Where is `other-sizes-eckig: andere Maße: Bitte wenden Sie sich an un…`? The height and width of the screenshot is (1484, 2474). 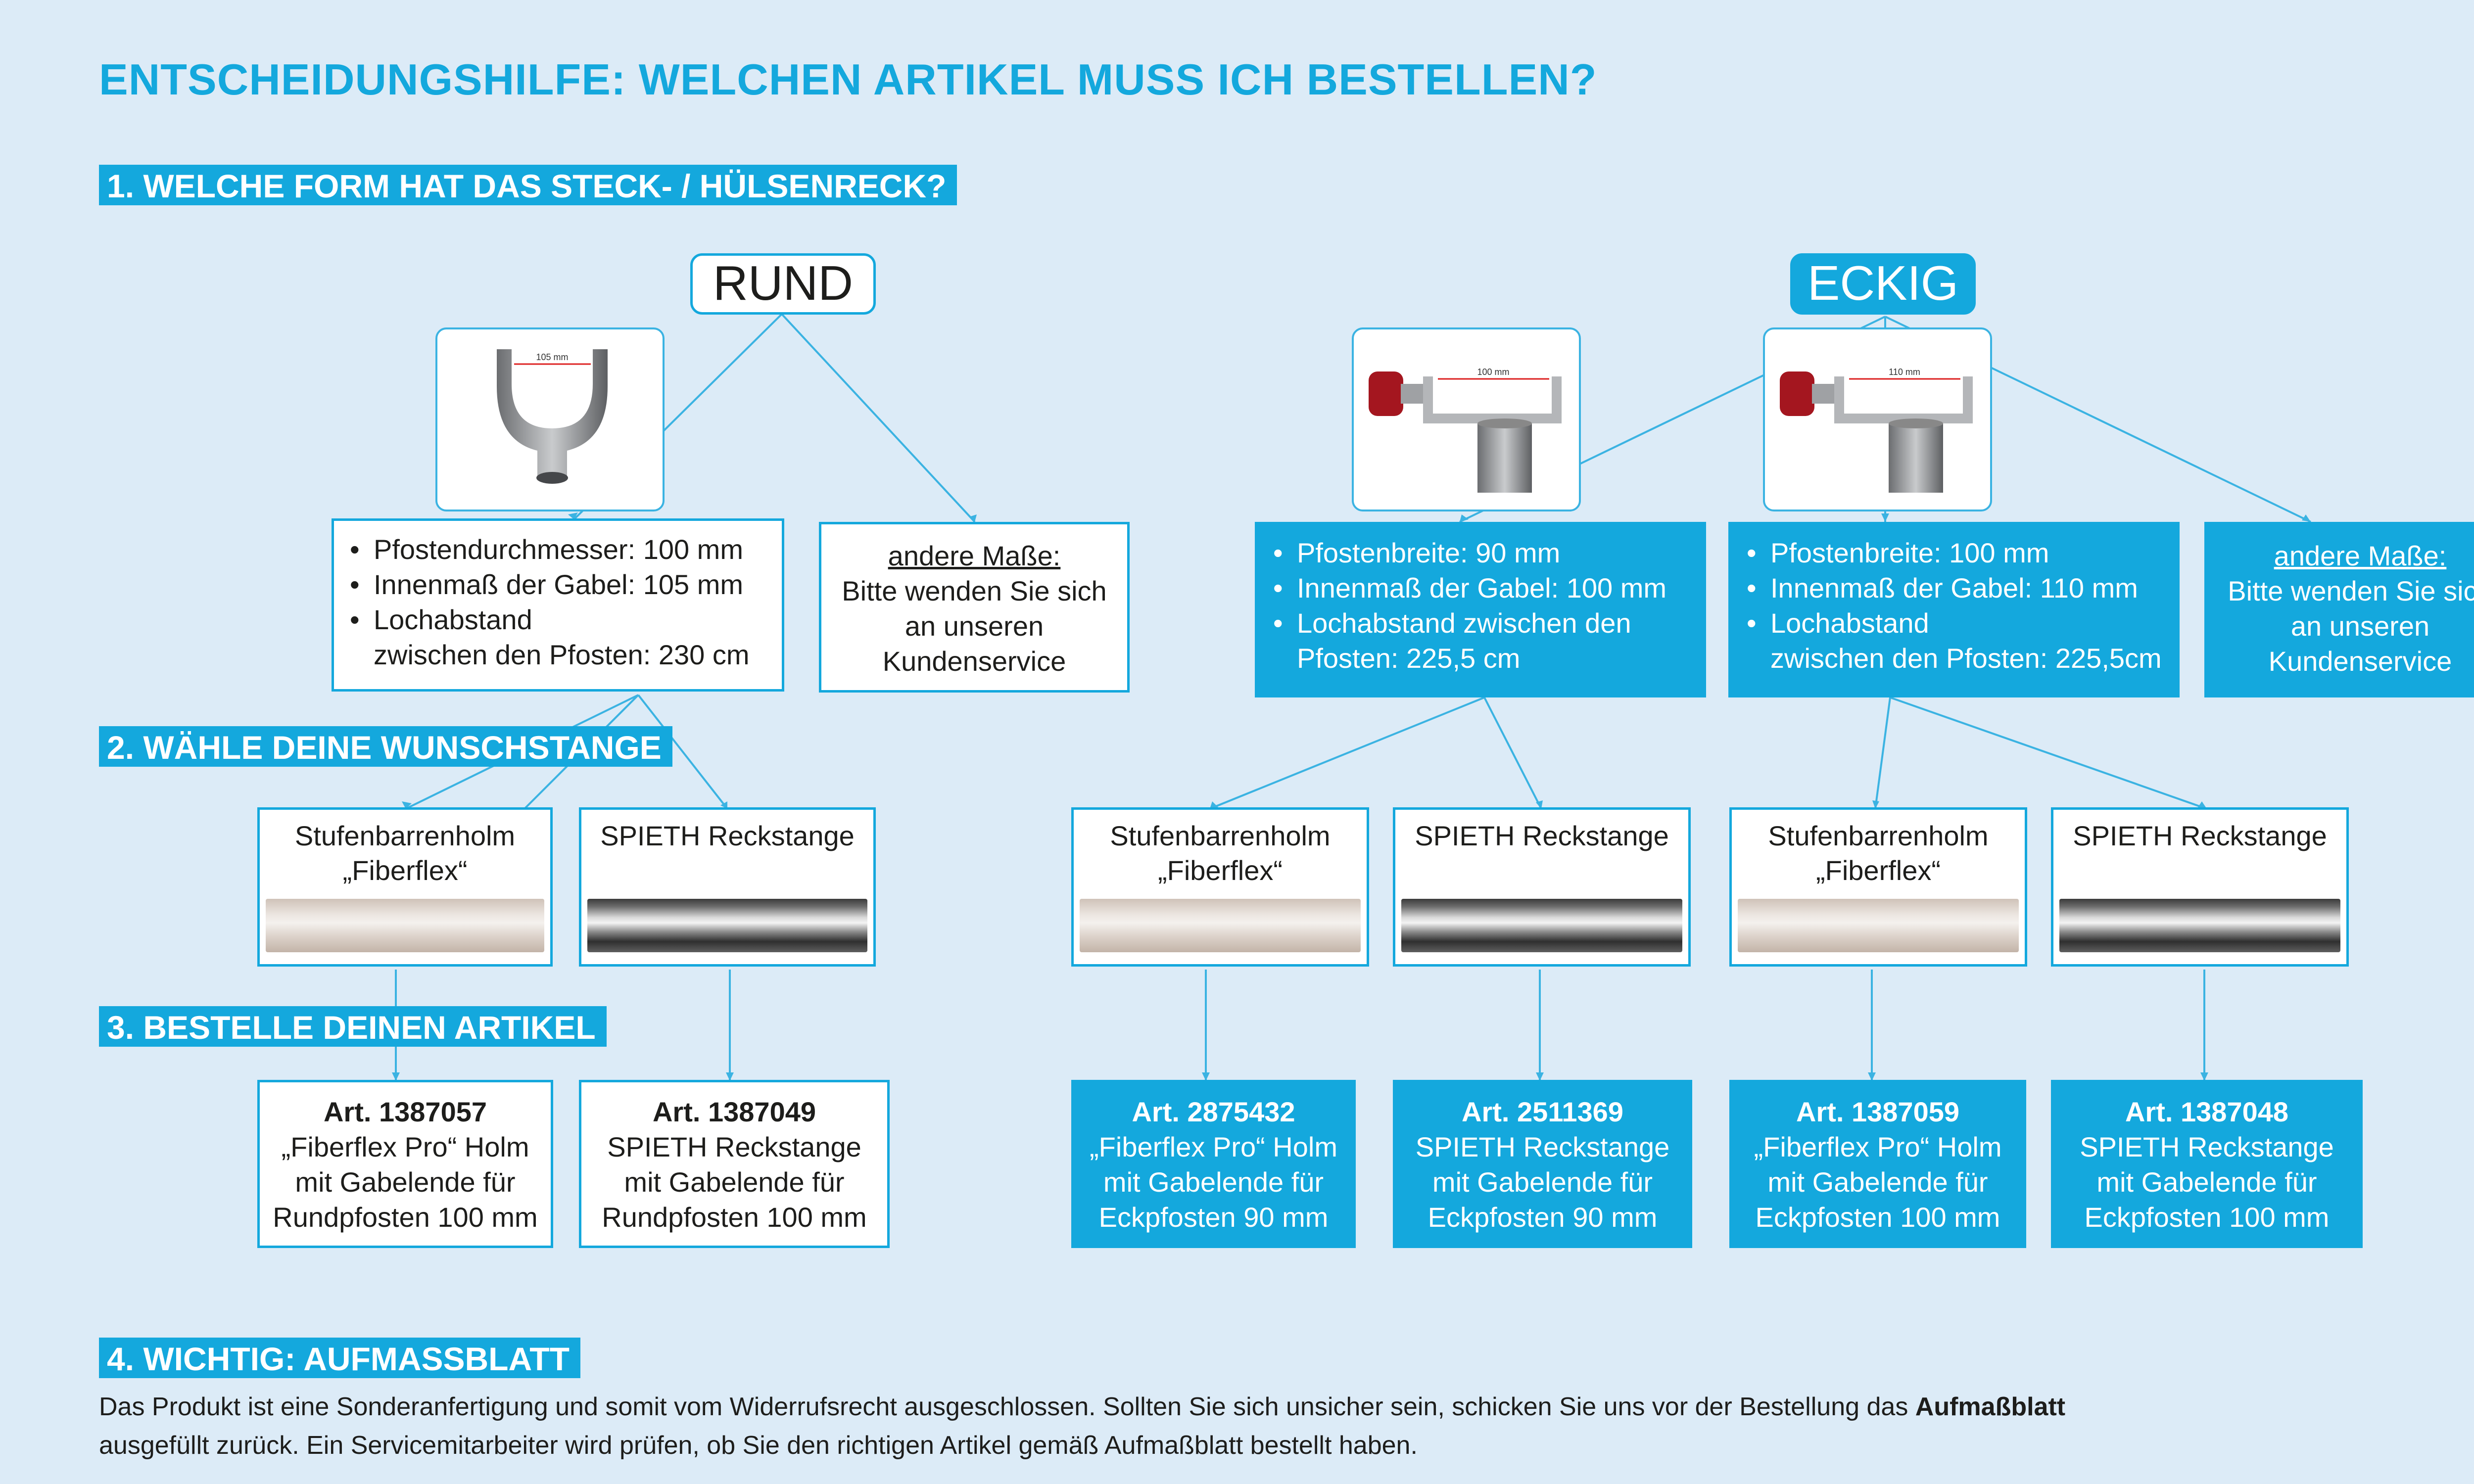
other-sizes-eckig: andere Maße: Bitte wenden Sie sich an un… is located at coordinates (2339, 609).